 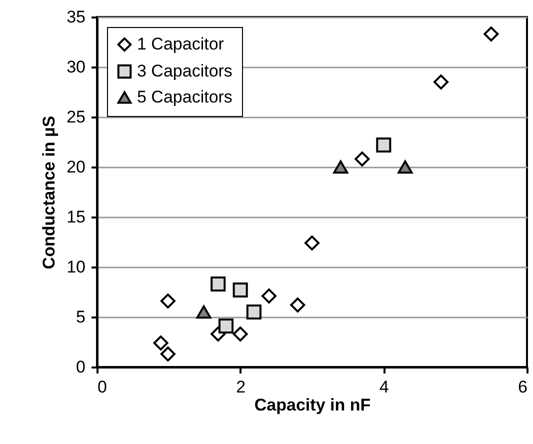 I want to click on legend-label: 3 Capacitors, so click(x=184, y=71).